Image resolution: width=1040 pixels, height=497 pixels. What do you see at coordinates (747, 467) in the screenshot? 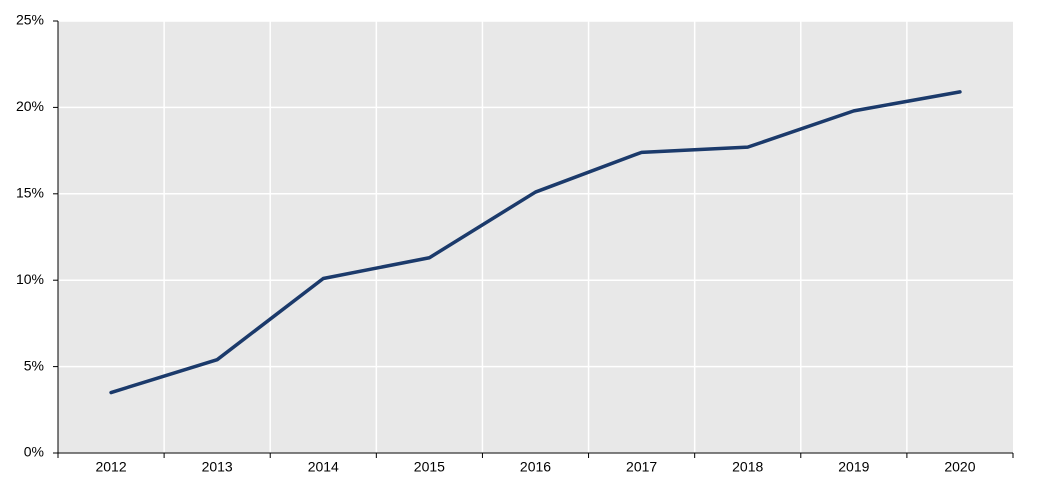
I see `x-tick-label: 2018` at bounding box center [747, 467].